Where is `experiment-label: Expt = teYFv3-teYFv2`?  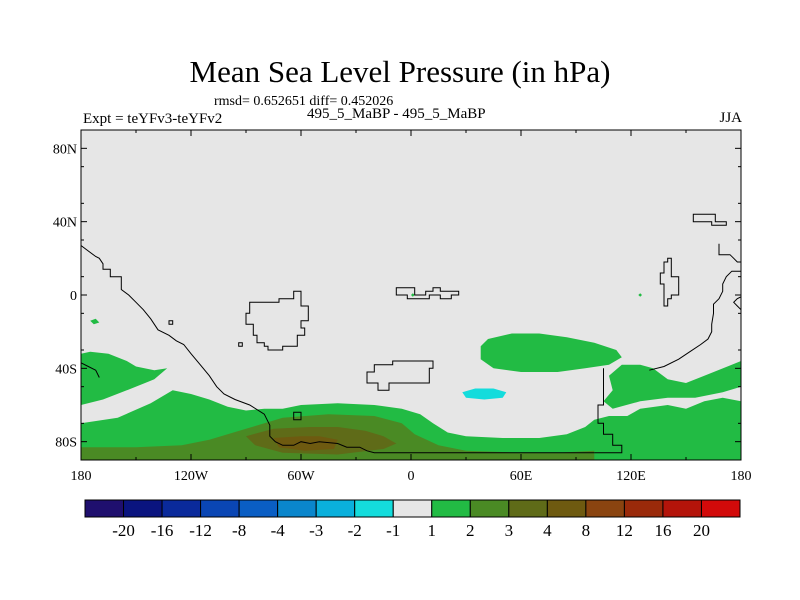
experiment-label: Expt = teYFv3-teYFv2 is located at coordinates (153, 119).